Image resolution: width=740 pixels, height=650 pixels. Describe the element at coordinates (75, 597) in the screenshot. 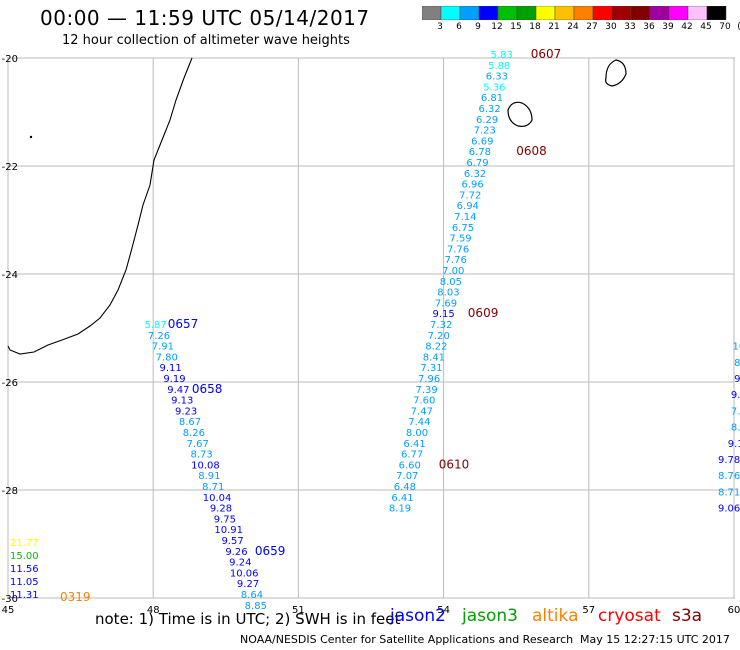

I see `pass-time-label: 0319` at that location.